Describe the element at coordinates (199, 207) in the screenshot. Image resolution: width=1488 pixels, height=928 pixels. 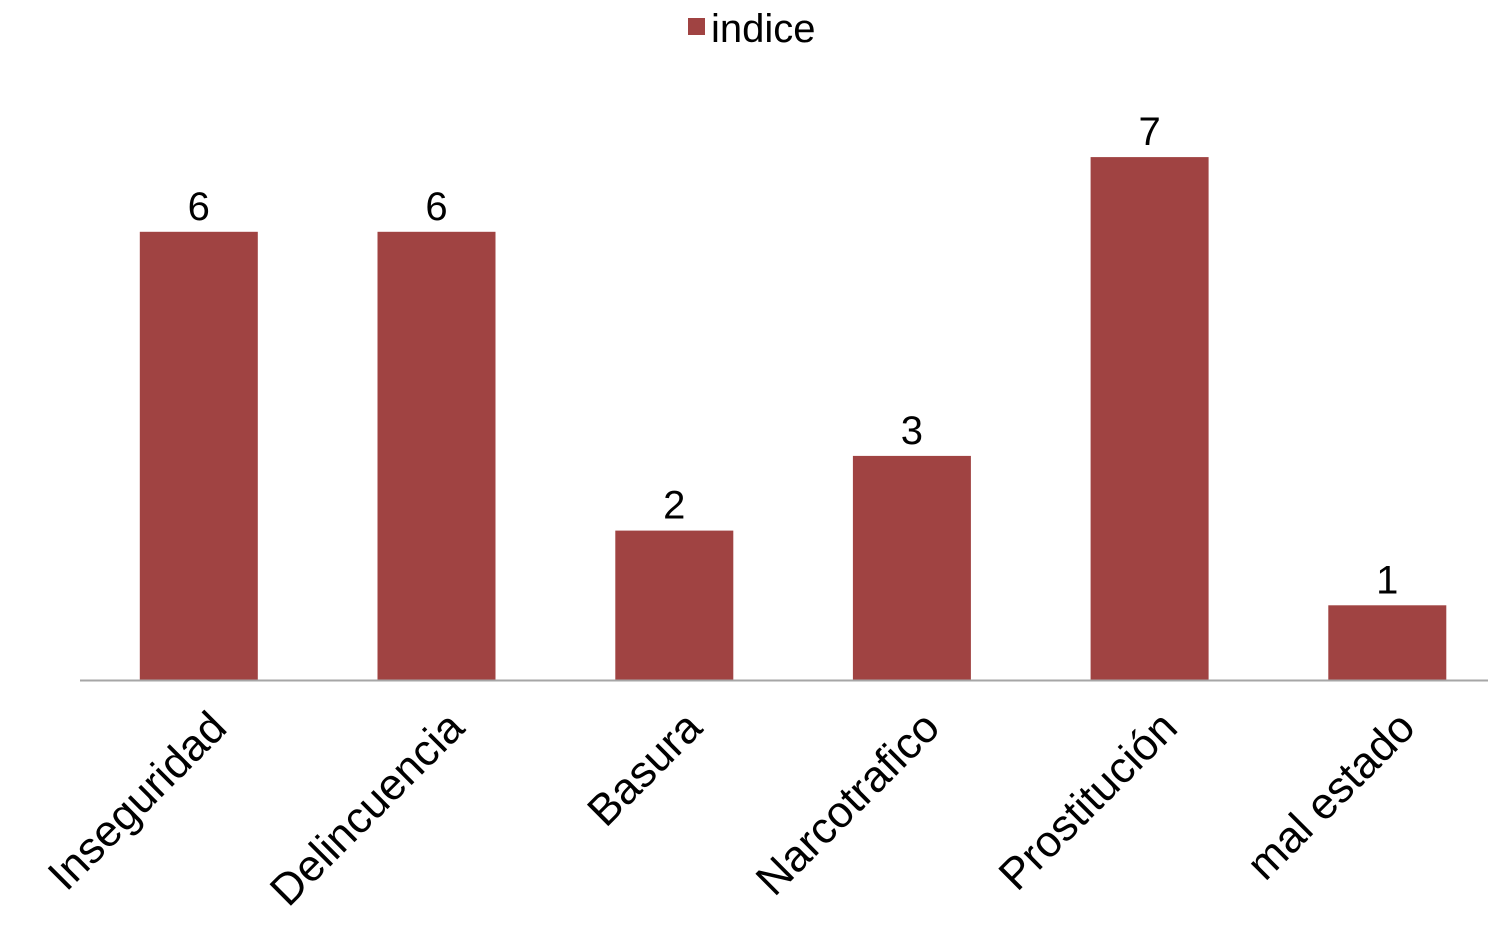
I see `data-label-inseguridad: 6` at that location.